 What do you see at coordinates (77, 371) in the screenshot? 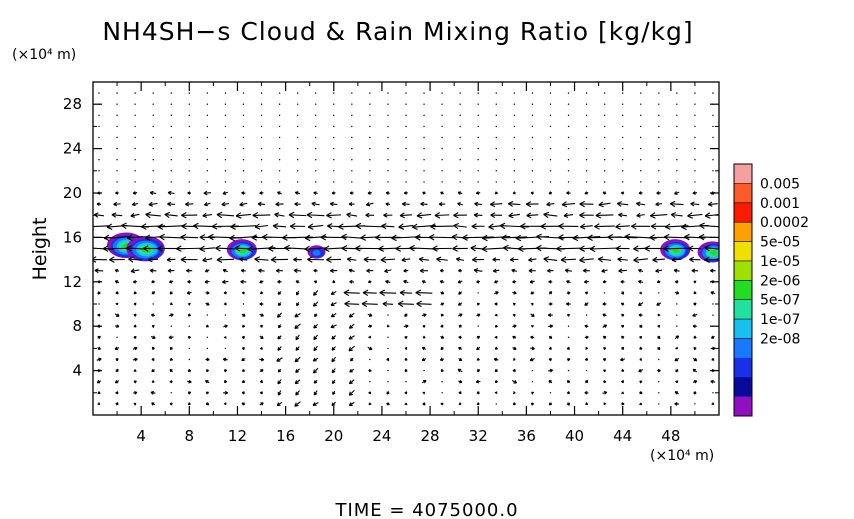
I see `y-tick-label: 4` at bounding box center [77, 371].